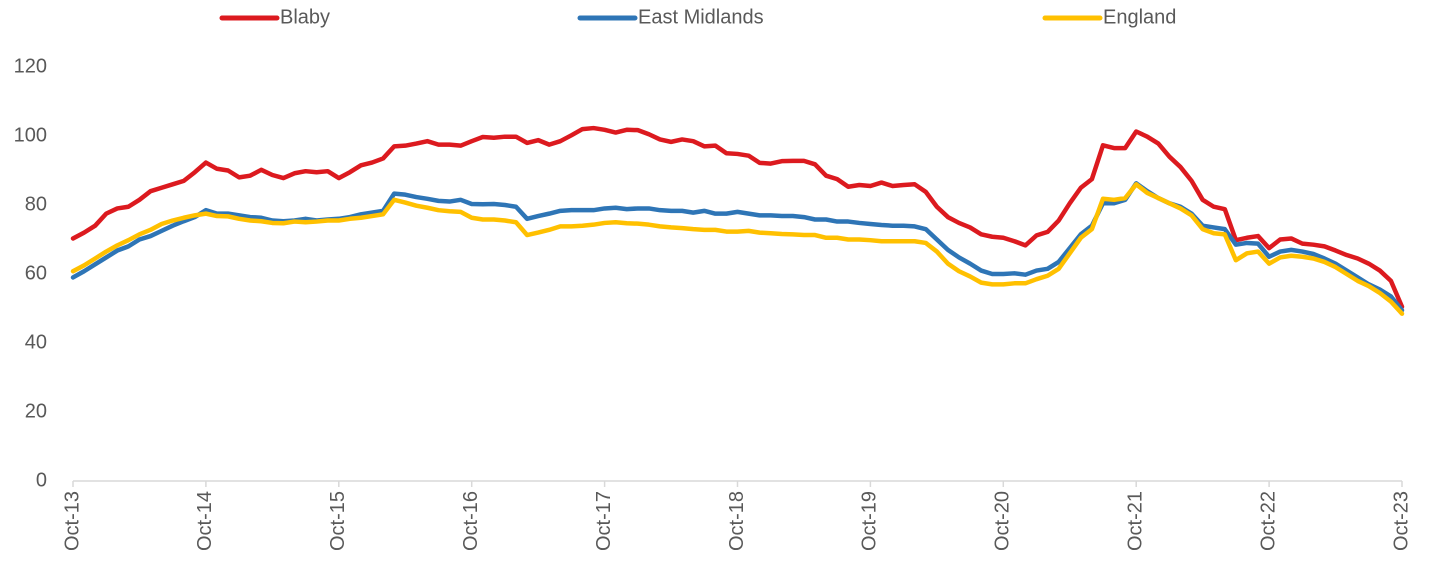 The image size is (1430, 575). What do you see at coordinates (36, 273) in the screenshot?
I see `y-tick-label: 60` at bounding box center [36, 273].